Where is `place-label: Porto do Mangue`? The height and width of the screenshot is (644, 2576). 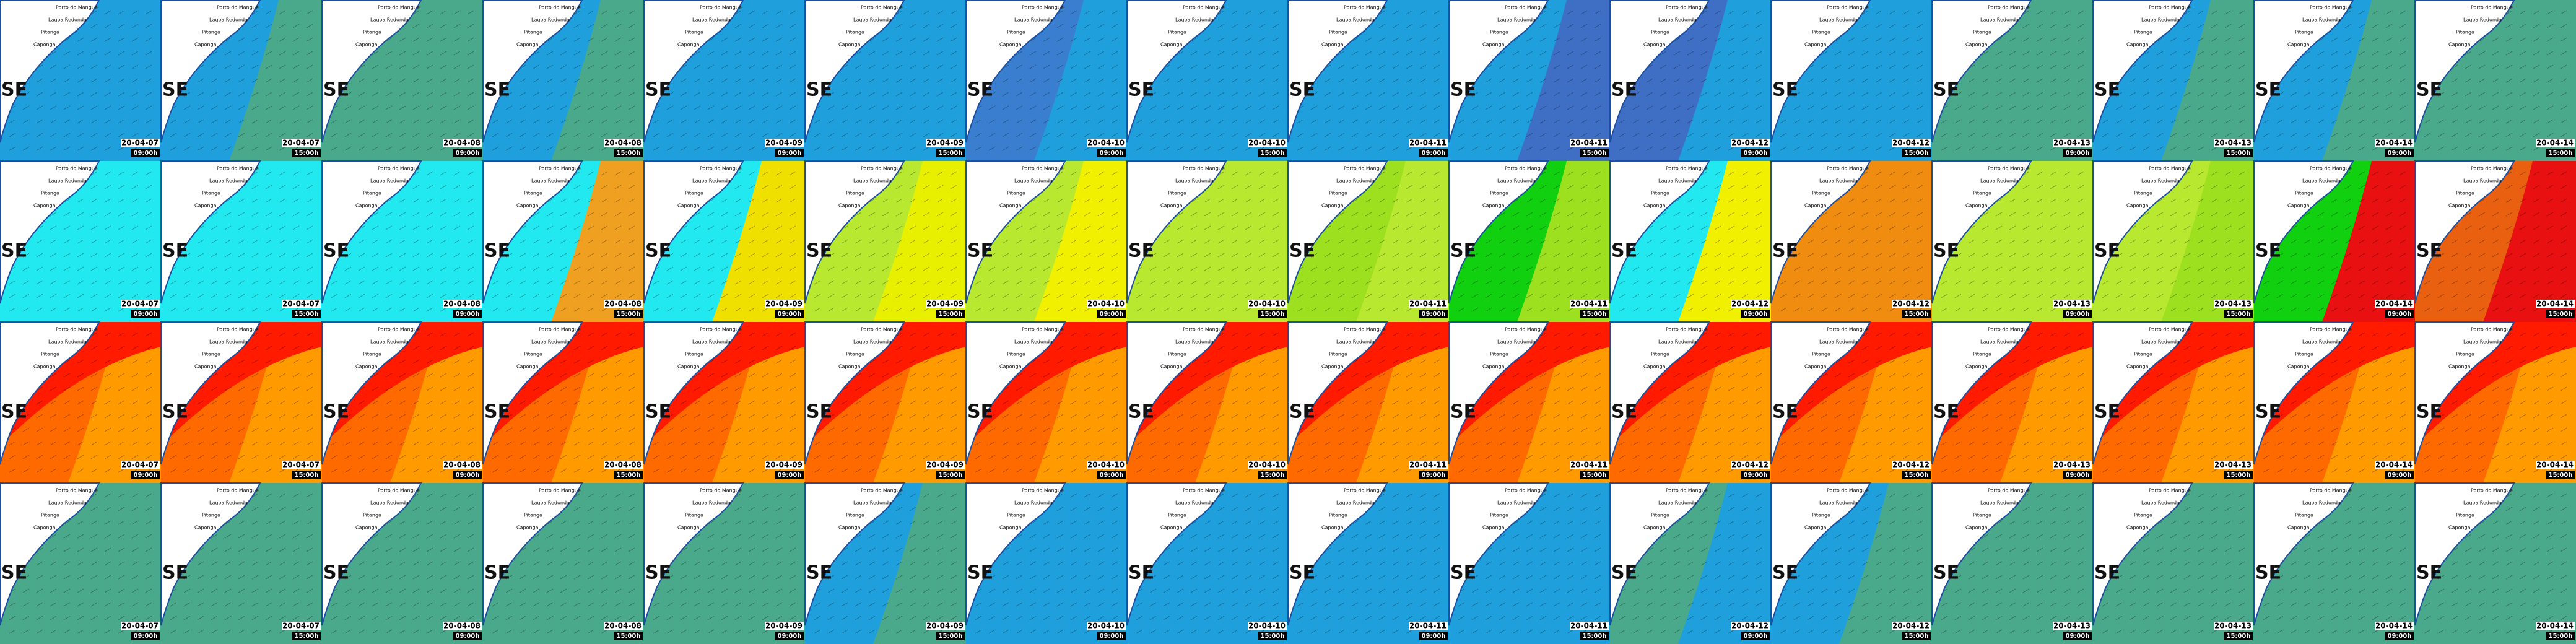 place-label: Porto do Mangue is located at coordinates (2331, 8).